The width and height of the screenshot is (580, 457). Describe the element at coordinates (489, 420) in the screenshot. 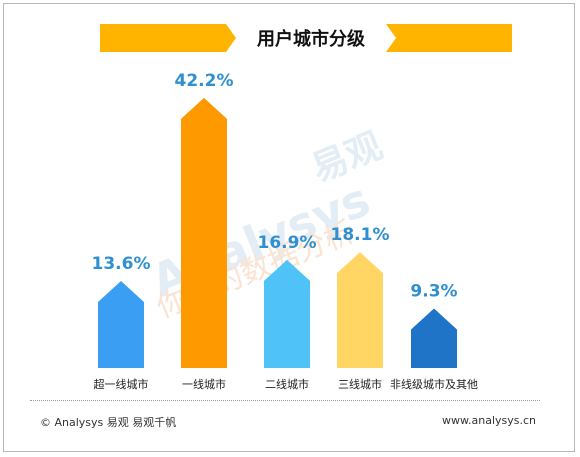

I see `footer-website: www.analysys.cn` at that location.